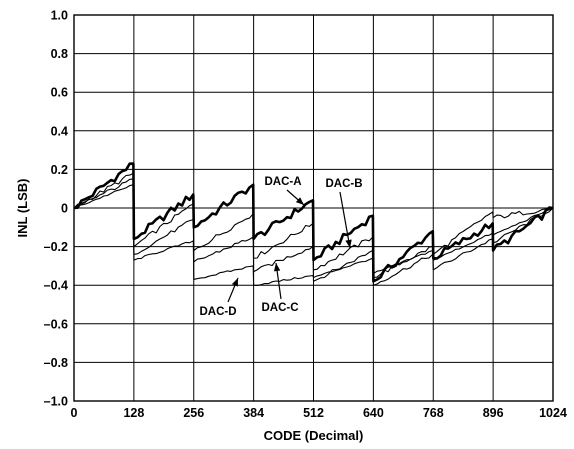  What do you see at coordinates (74, 413) in the screenshot?
I see `x-tick-label: 0` at bounding box center [74, 413].